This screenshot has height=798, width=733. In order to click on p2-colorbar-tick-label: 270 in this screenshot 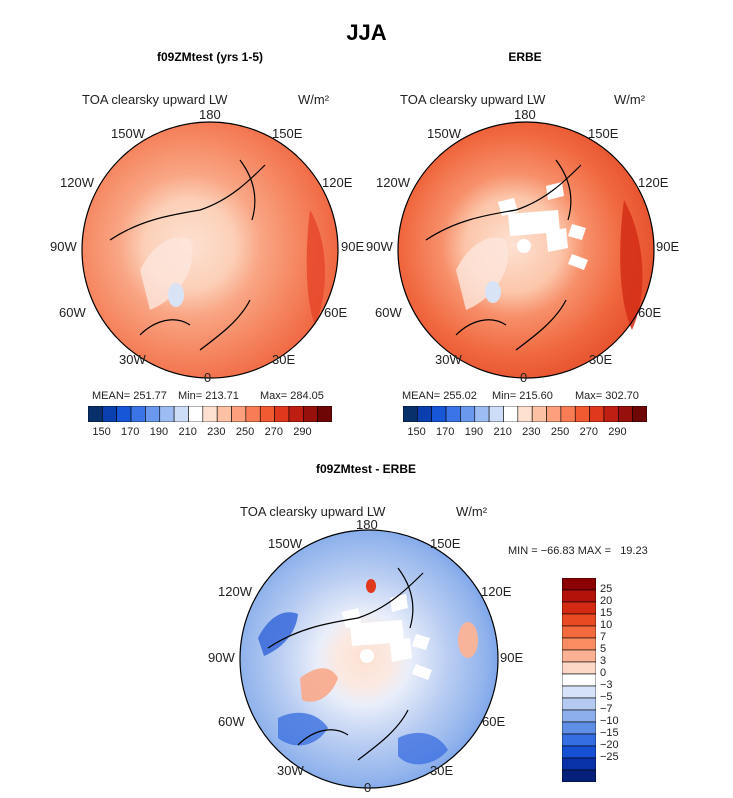, I will do `click(588, 432)`.